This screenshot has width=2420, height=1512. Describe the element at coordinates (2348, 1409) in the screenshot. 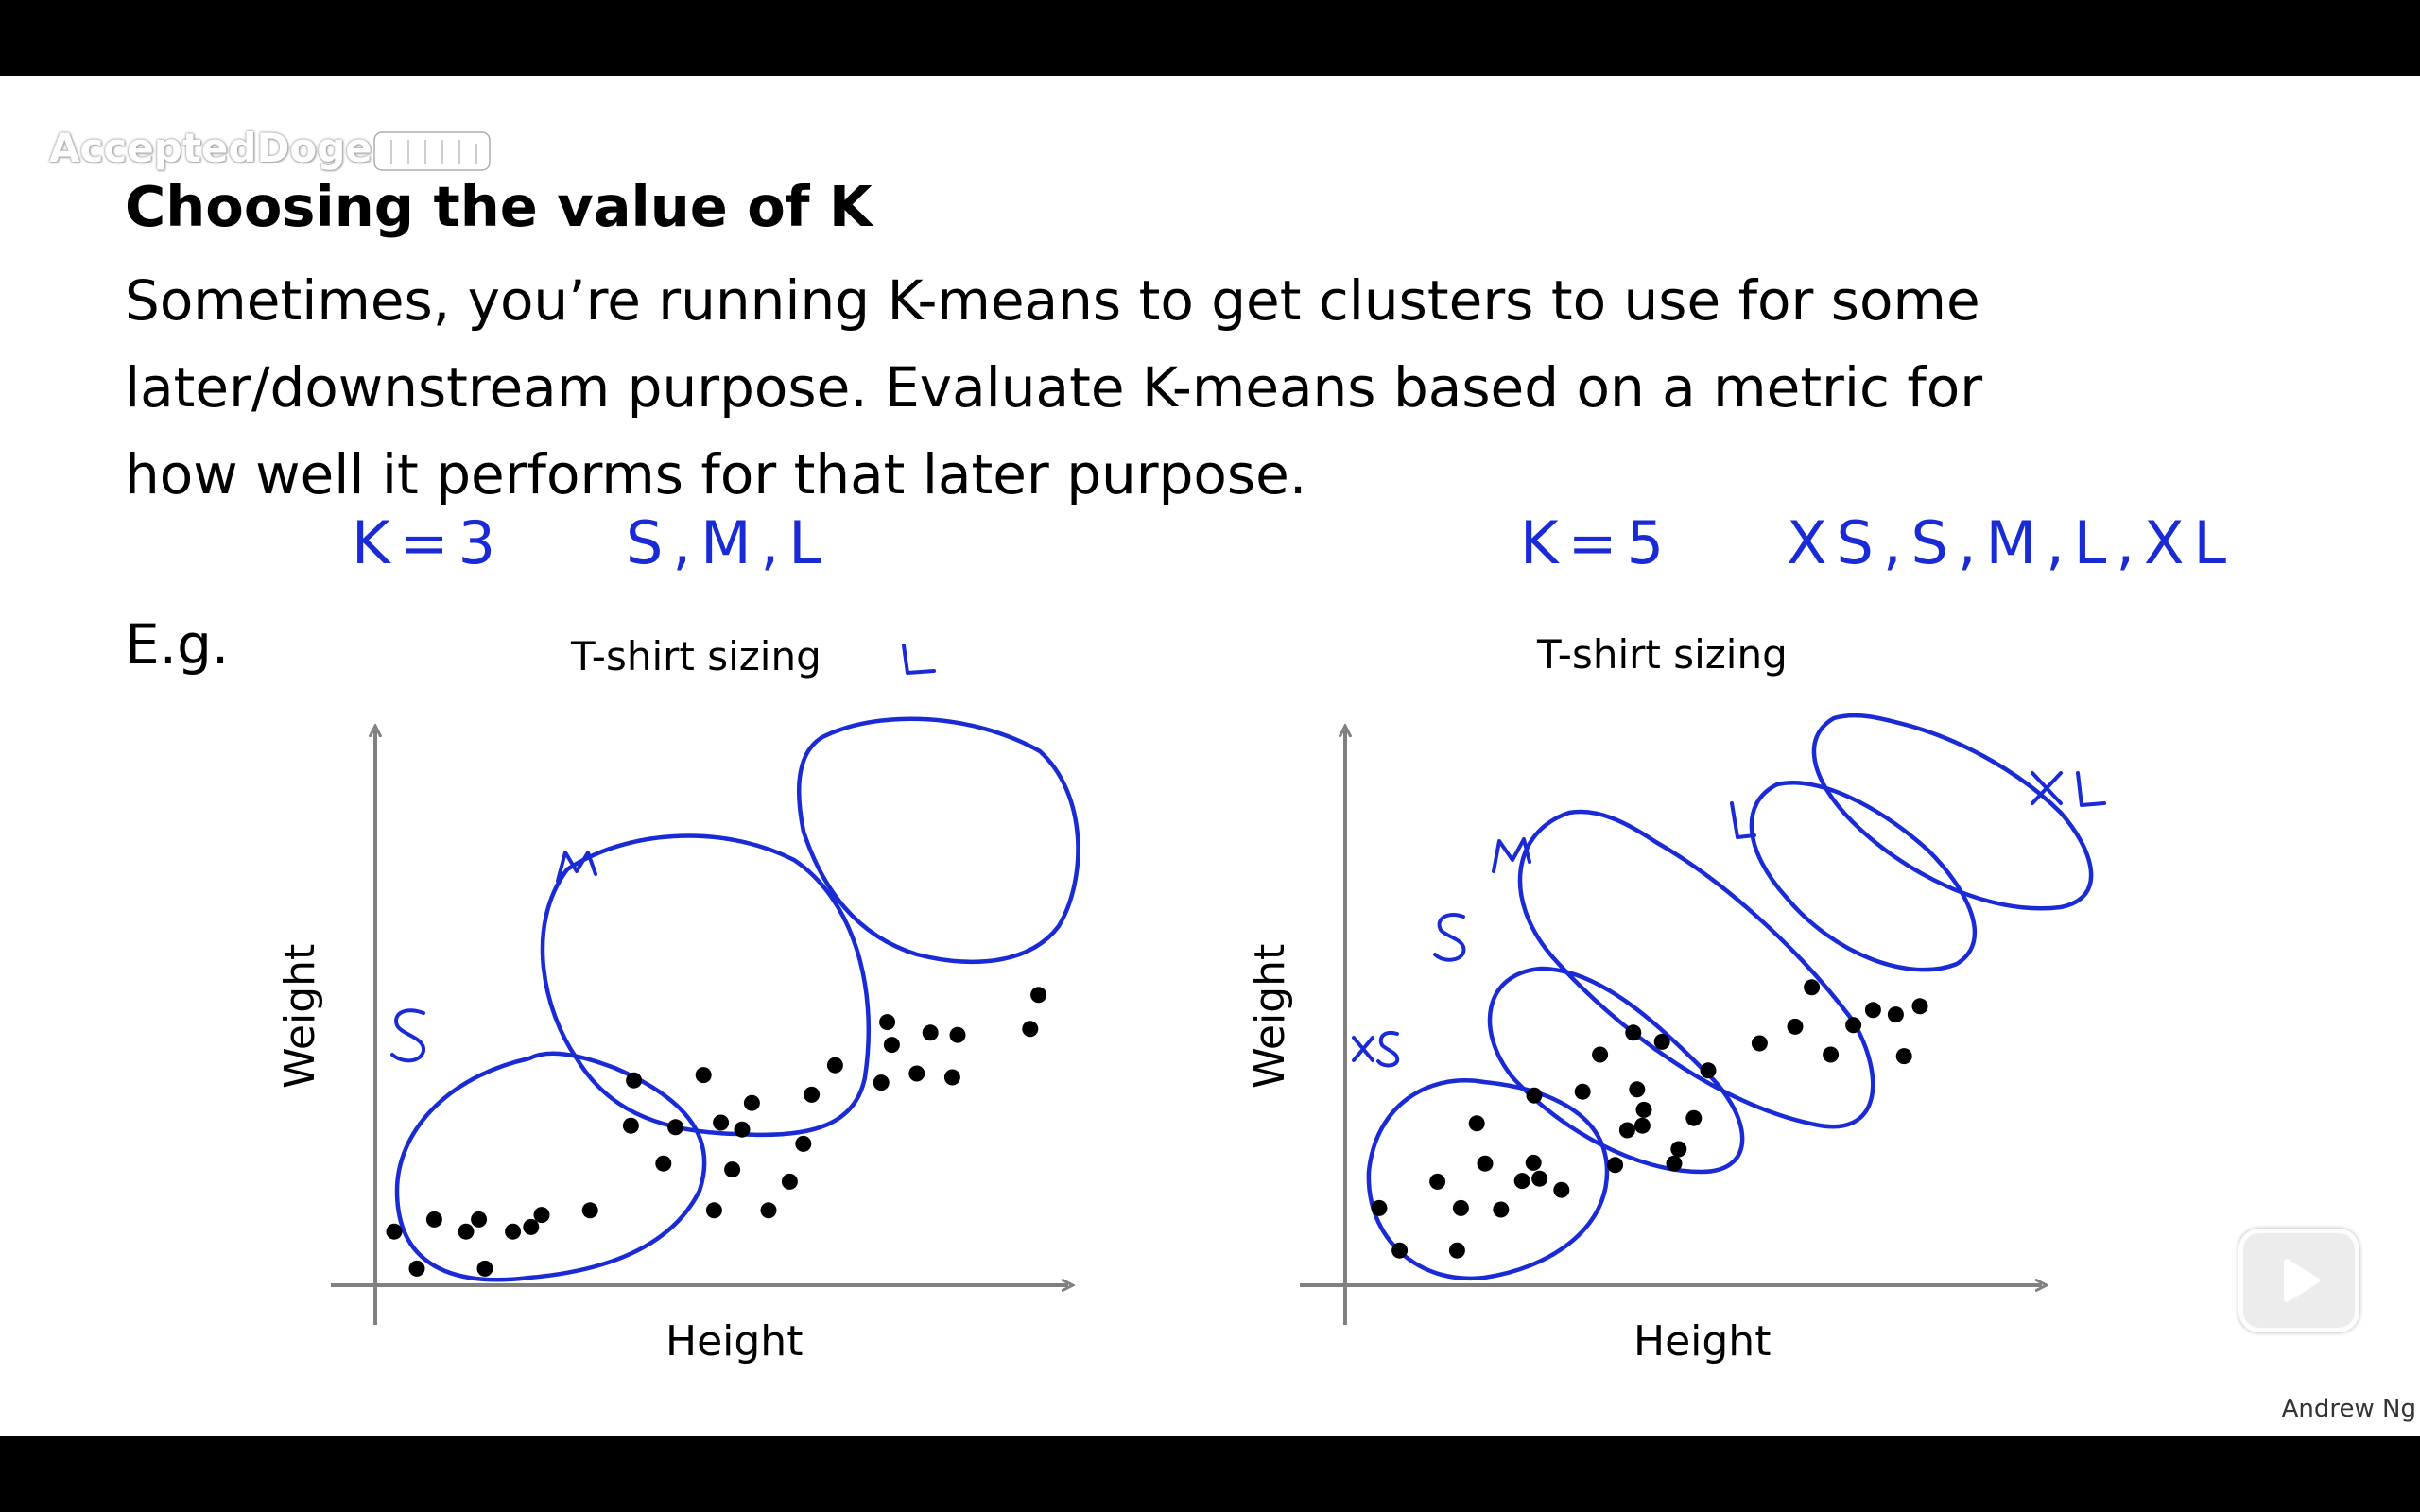

I see `author-credit: Andrew Ng` at that location.